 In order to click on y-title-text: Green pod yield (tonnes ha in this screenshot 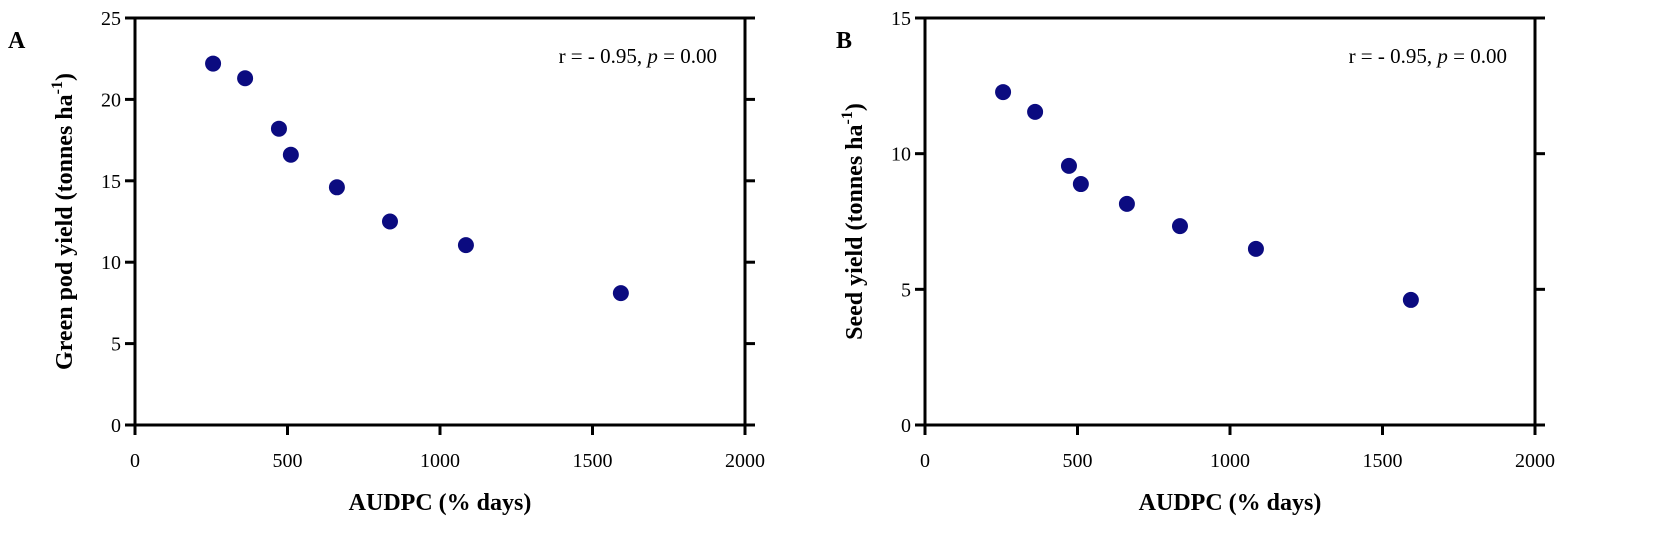, I will do `click(65, 232)`.